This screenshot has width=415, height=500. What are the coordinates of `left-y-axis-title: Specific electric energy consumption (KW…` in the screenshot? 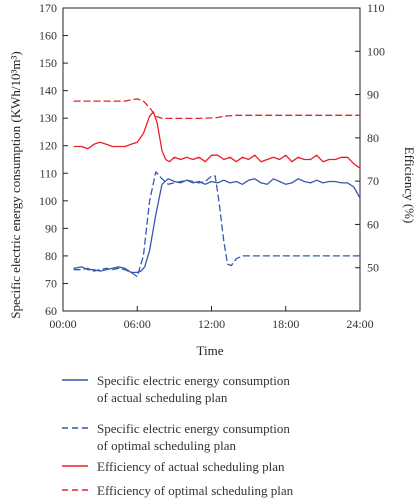 It's located at (15, 184).